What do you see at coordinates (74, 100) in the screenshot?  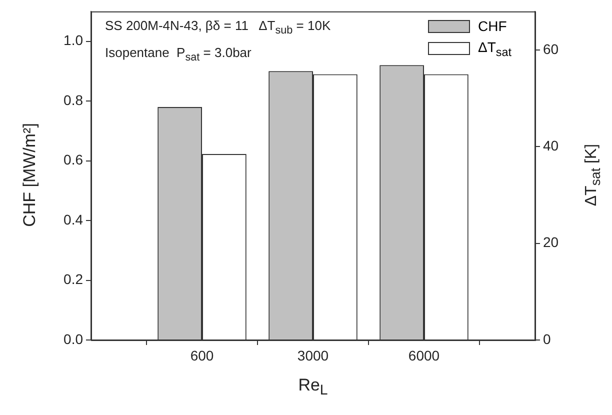 I see `y-tick-label: 0.8` at bounding box center [74, 100].